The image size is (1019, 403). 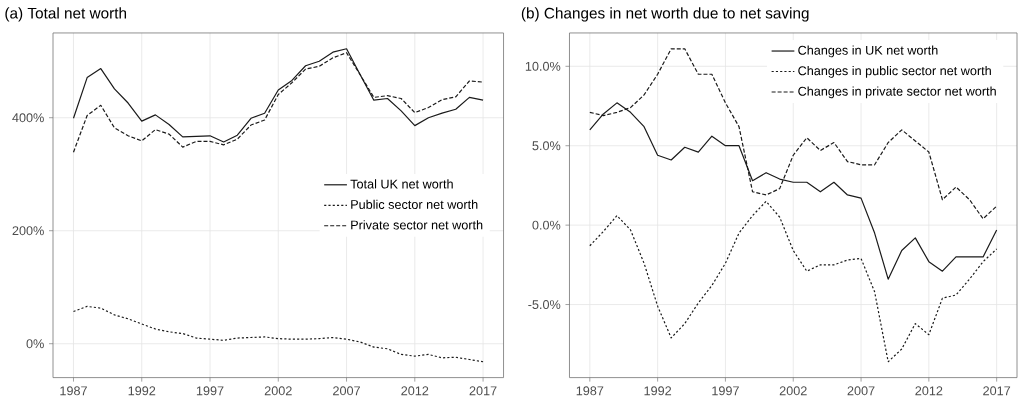 What do you see at coordinates (414, 204) in the screenshot?
I see `legend-label: Public sector net worth` at bounding box center [414, 204].